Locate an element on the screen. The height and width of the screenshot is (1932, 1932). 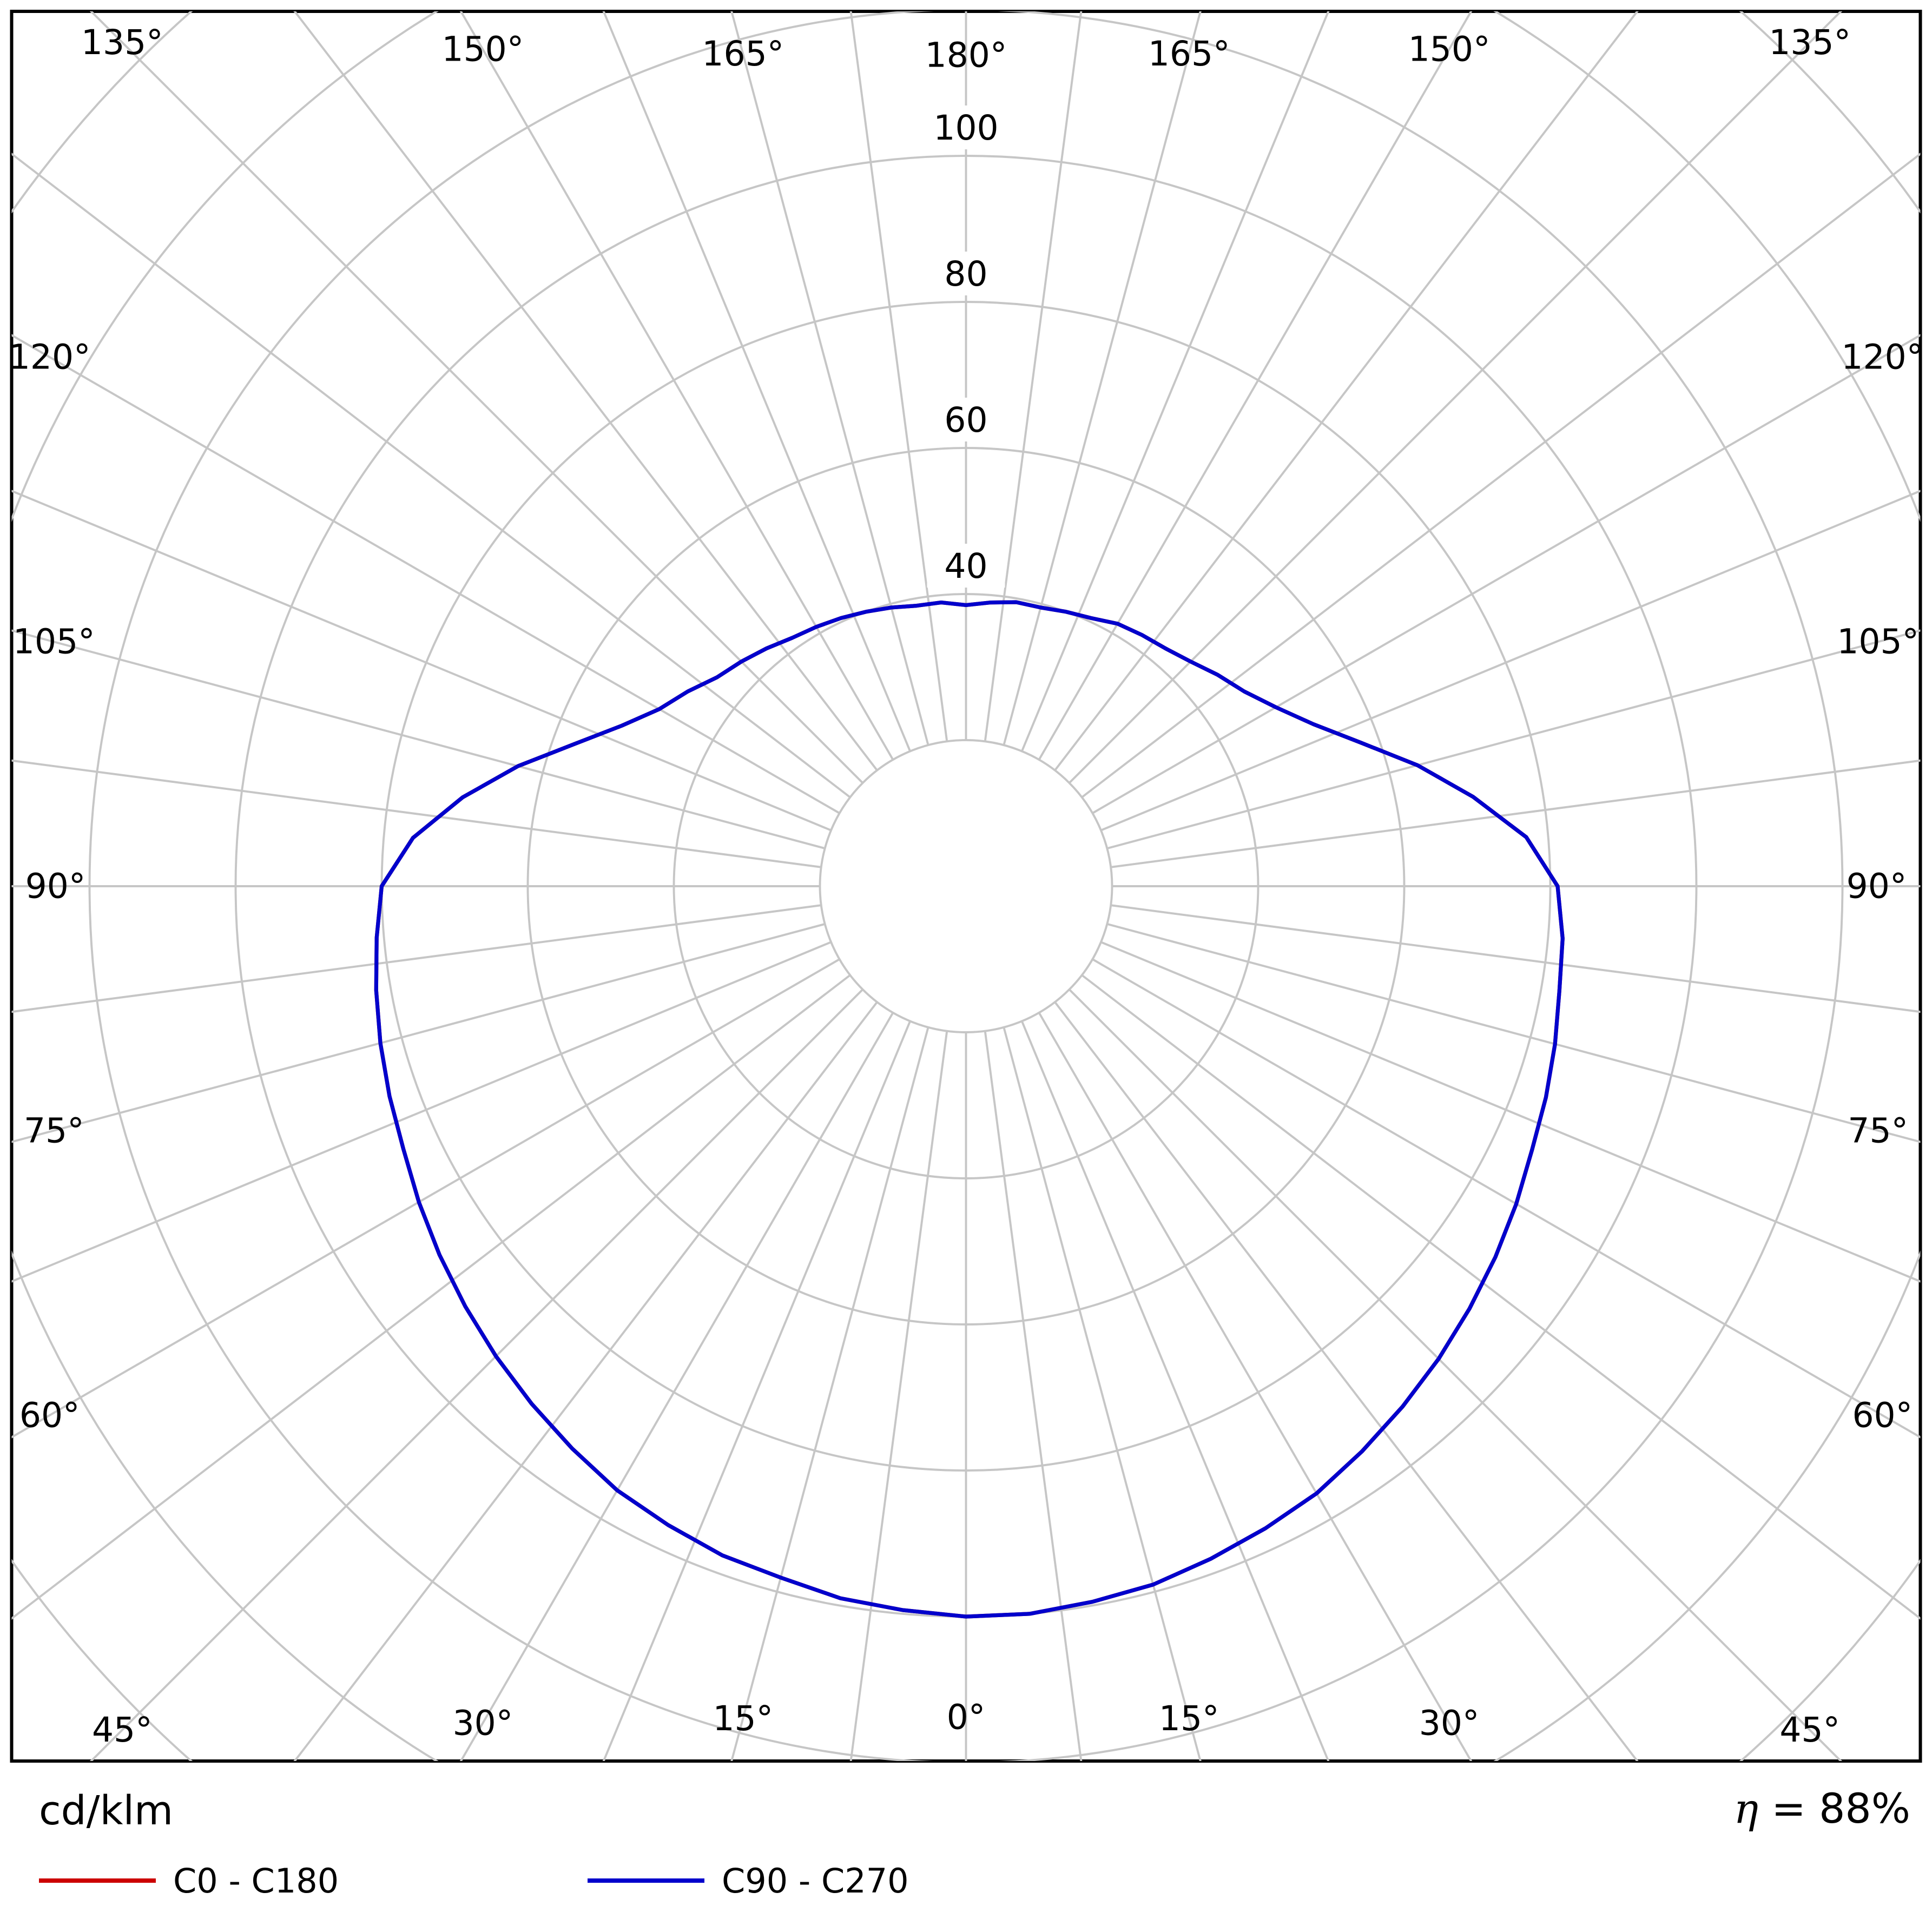
angle-label-60°-right: 60° is located at coordinates (1882, 1415).